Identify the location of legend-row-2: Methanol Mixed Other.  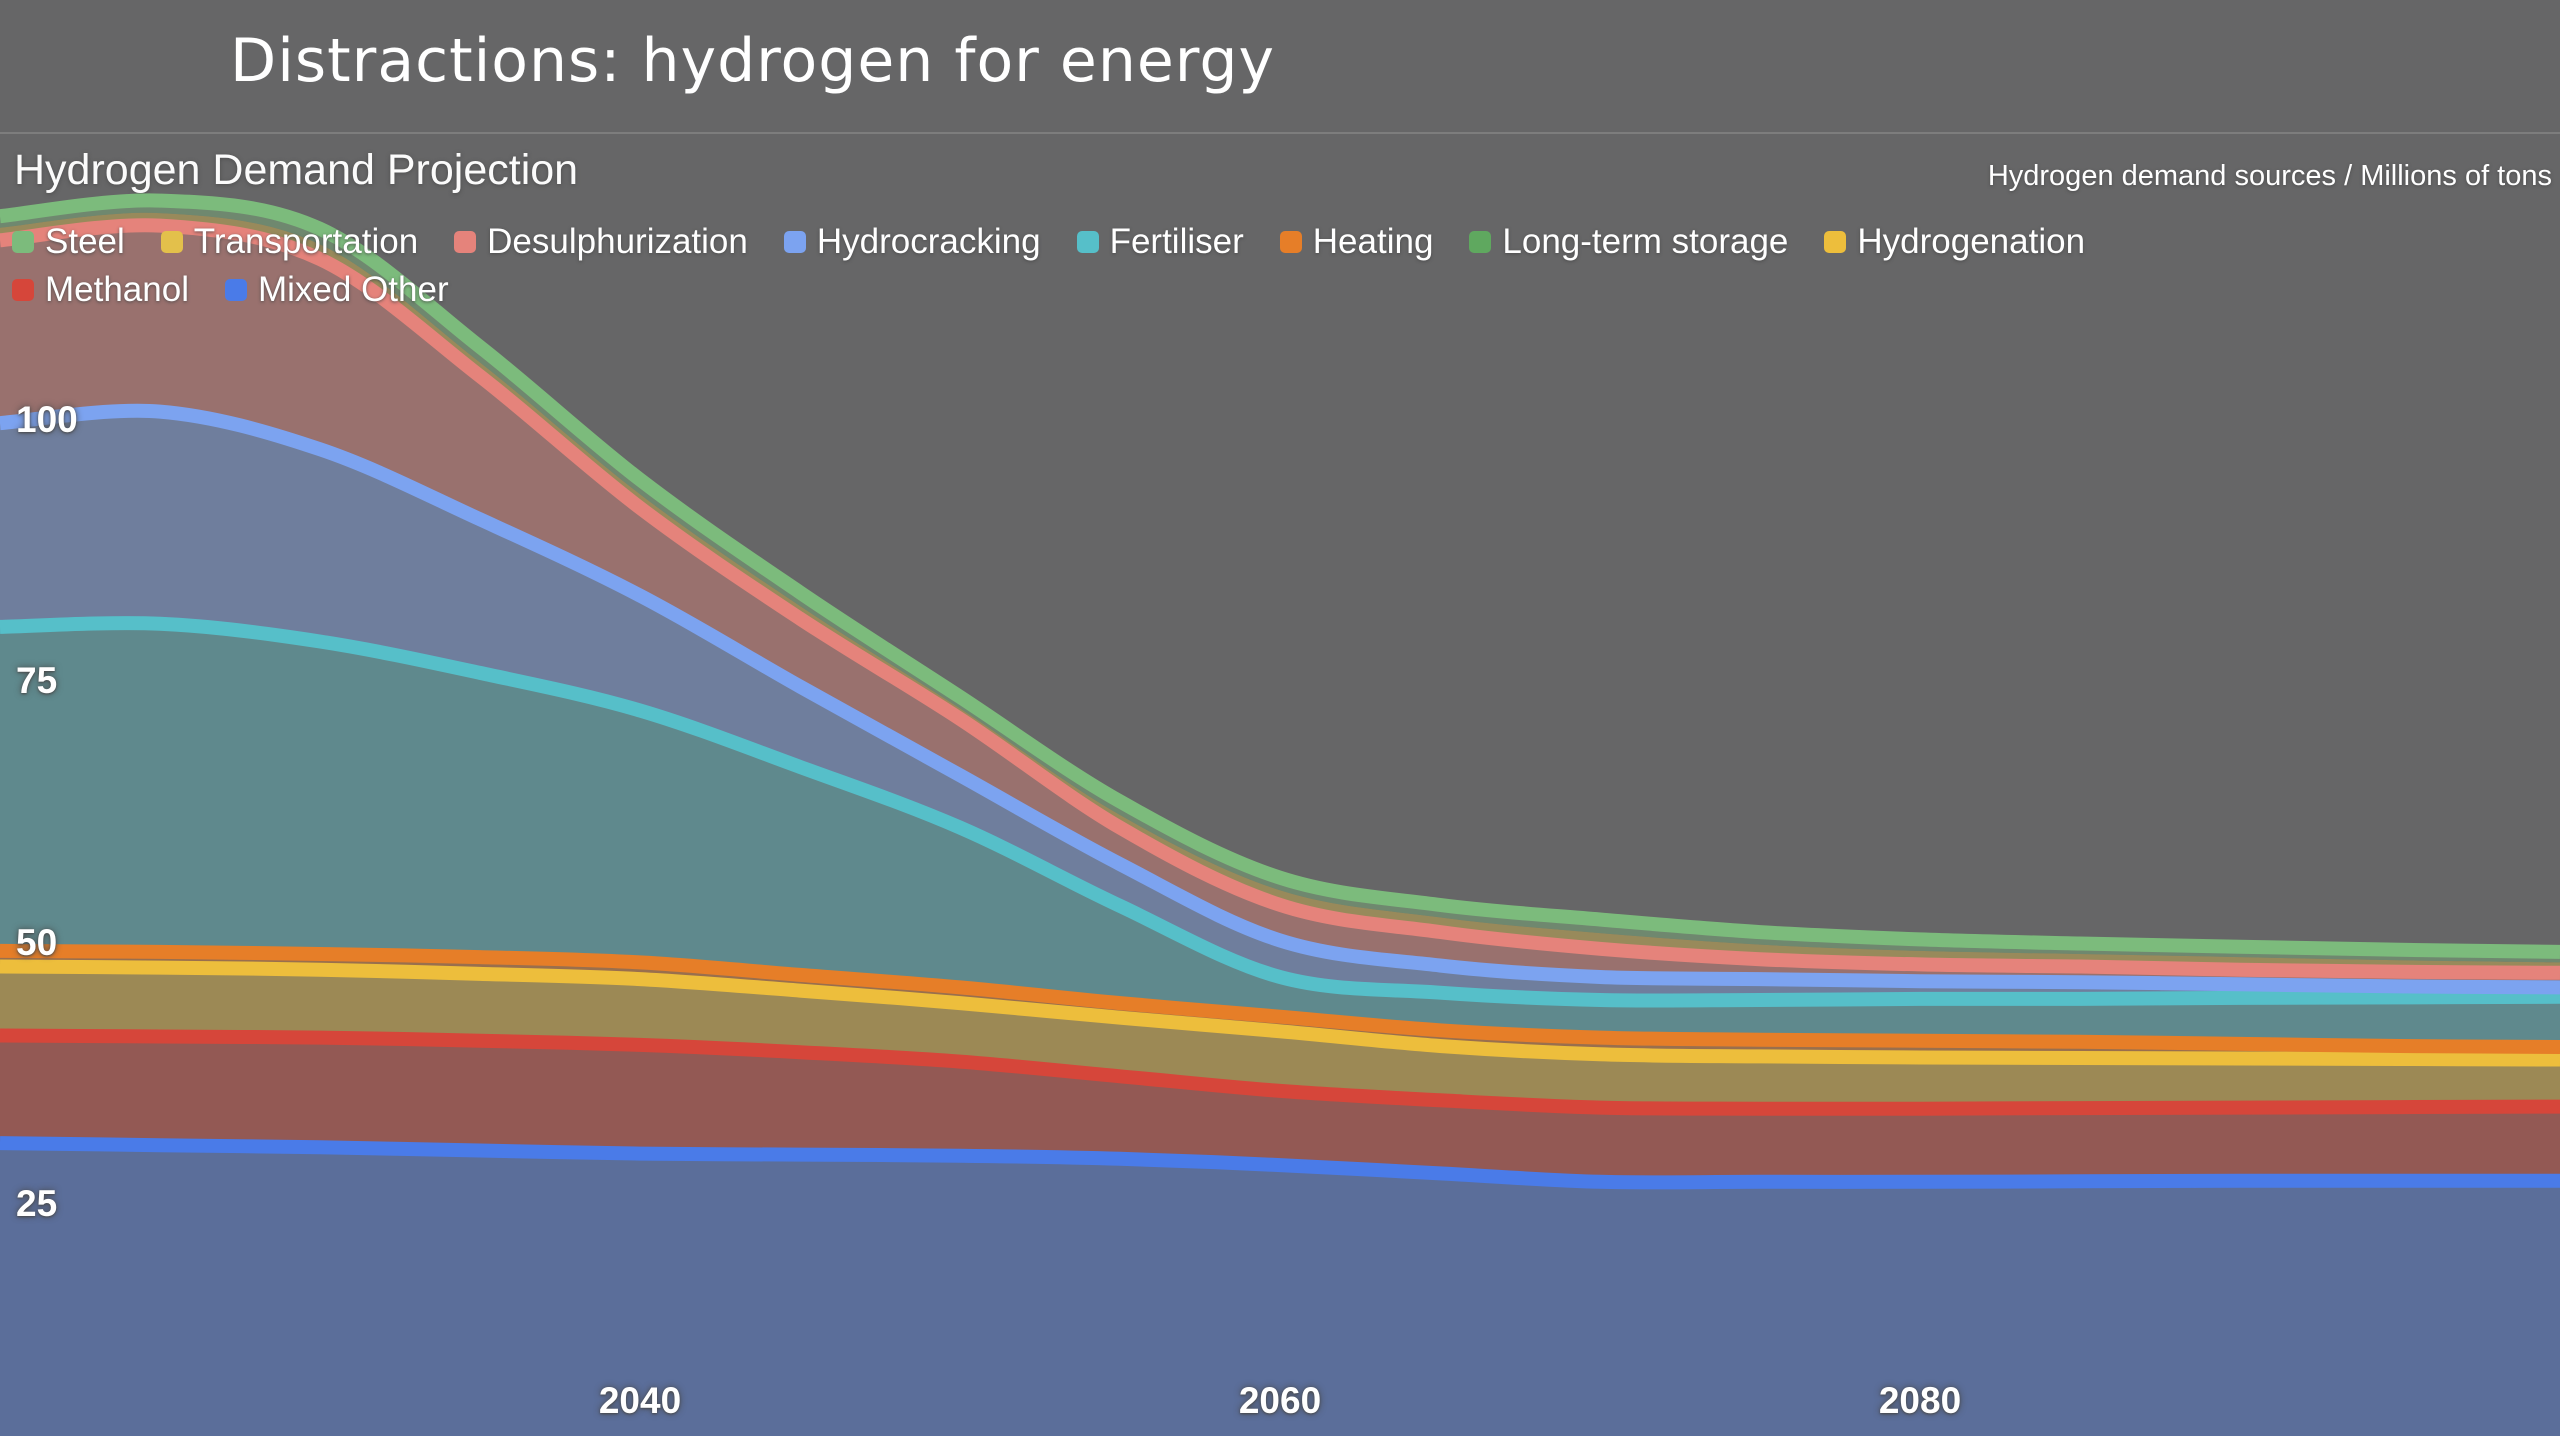
(1283, 290).